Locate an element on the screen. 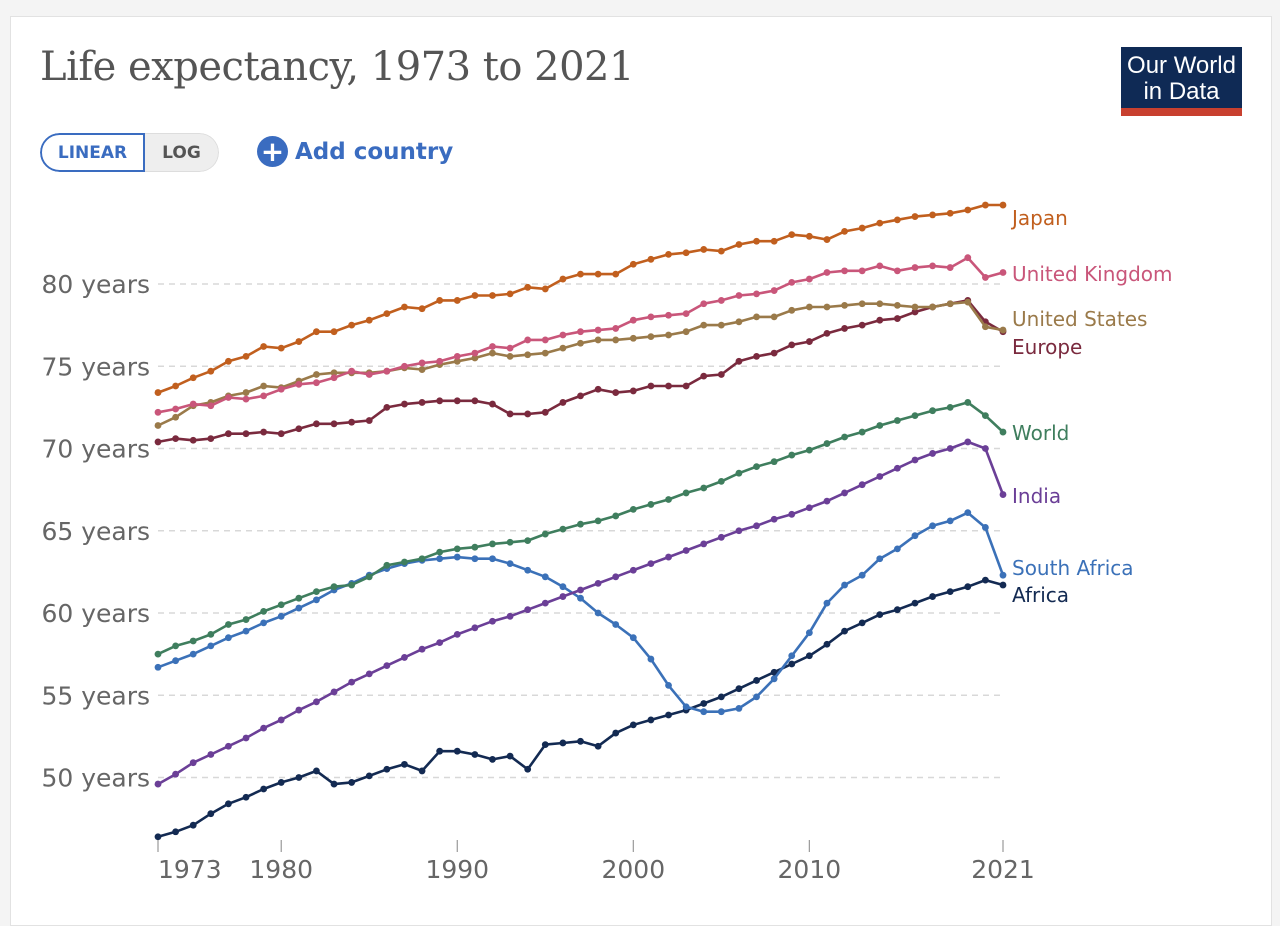  series-label: United Kingdom is located at coordinates (1092, 274).